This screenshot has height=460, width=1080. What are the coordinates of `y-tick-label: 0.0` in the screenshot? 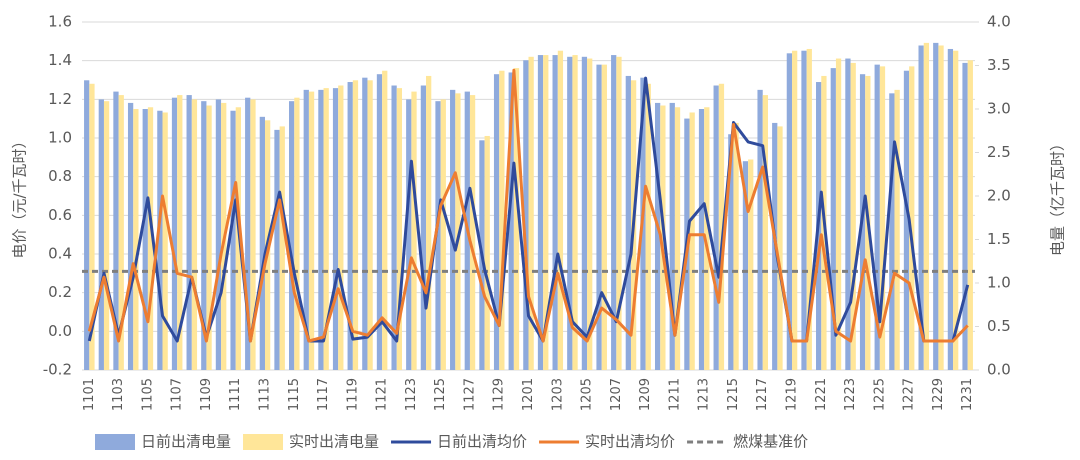 It's located at (60, 331).